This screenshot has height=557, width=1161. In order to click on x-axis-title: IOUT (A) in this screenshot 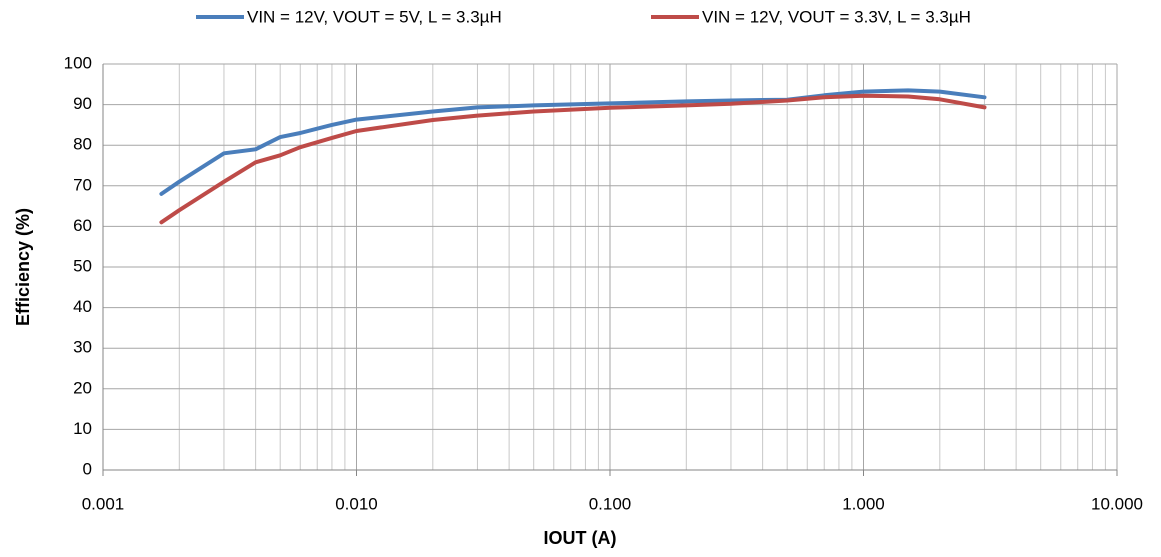, I will do `click(580, 538)`.